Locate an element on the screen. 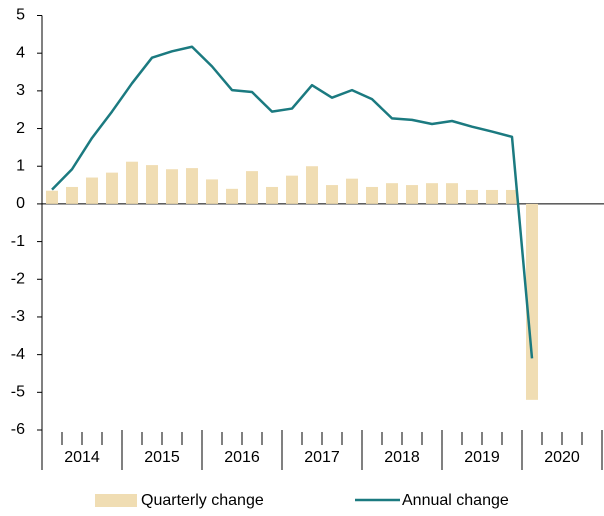  y-tick-label: 3 is located at coordinates (20, 90).